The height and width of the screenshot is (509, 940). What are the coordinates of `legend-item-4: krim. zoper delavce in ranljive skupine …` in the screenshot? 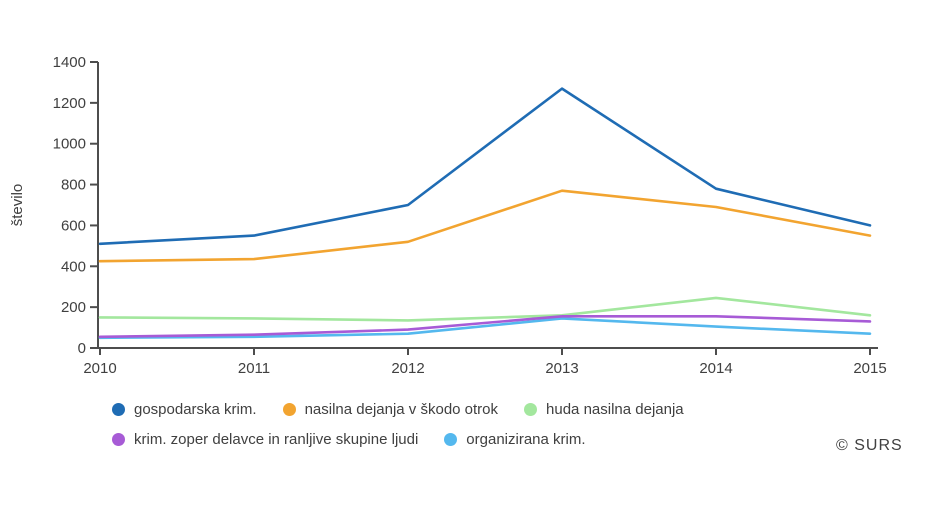 It's located at (265, 439).